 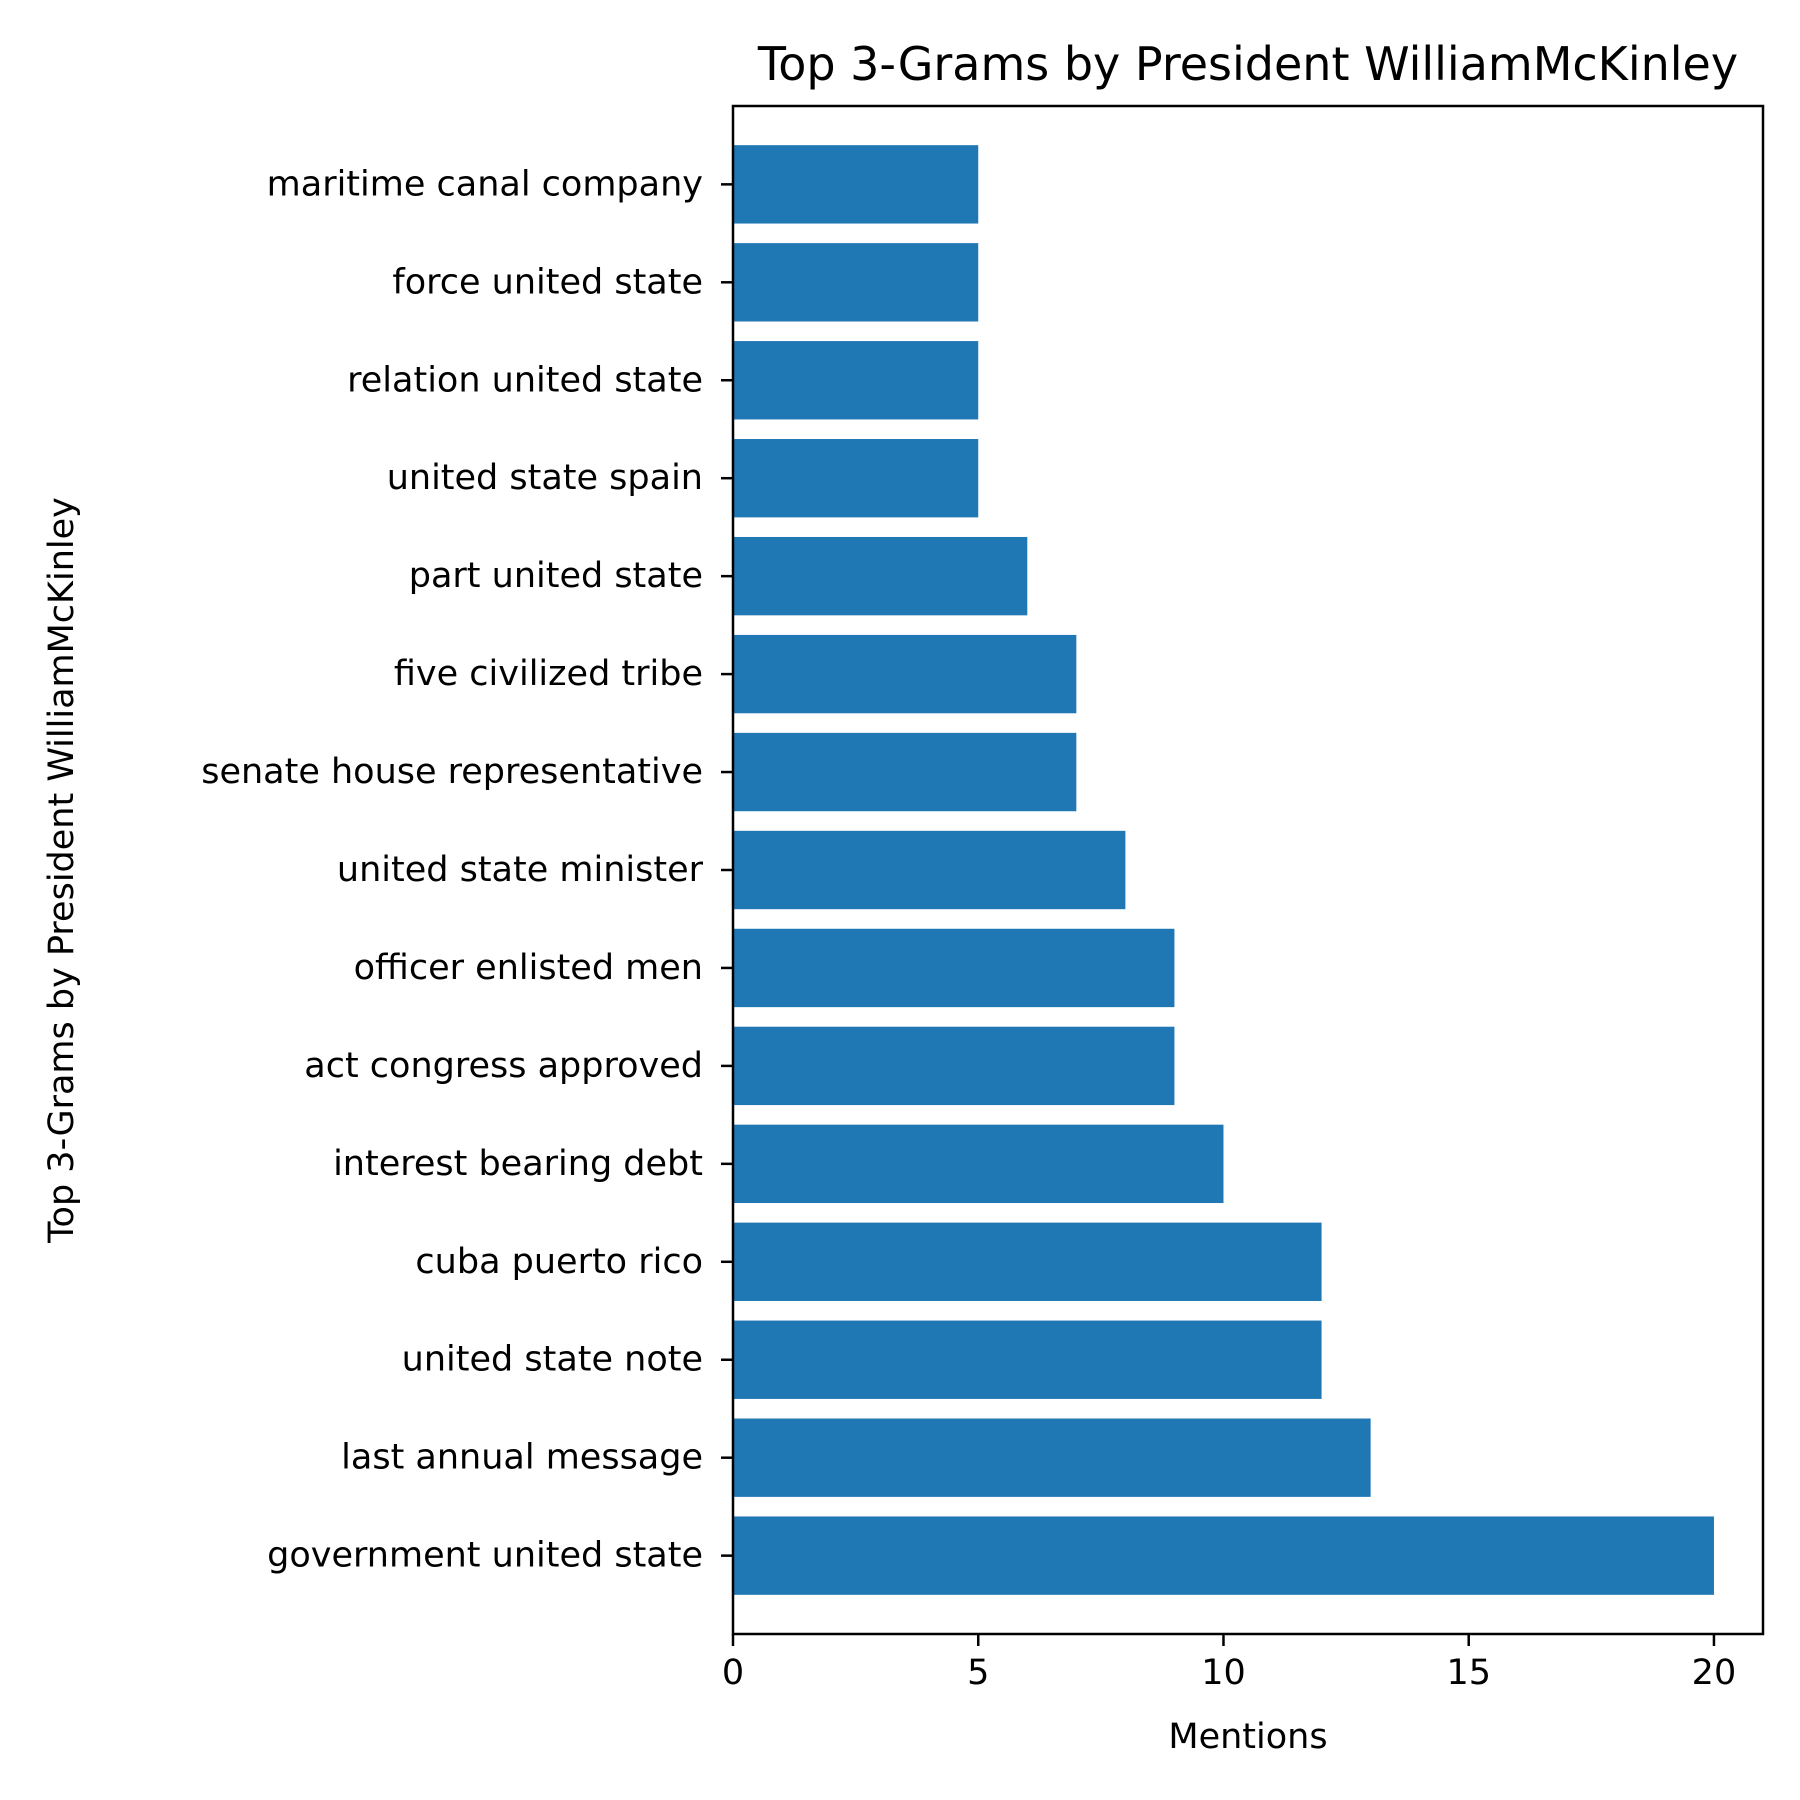 What do you see at coordinates (556, 576) in the screenshot?
I see `y-tick-label: part united state` at bounding box center [556, 576].